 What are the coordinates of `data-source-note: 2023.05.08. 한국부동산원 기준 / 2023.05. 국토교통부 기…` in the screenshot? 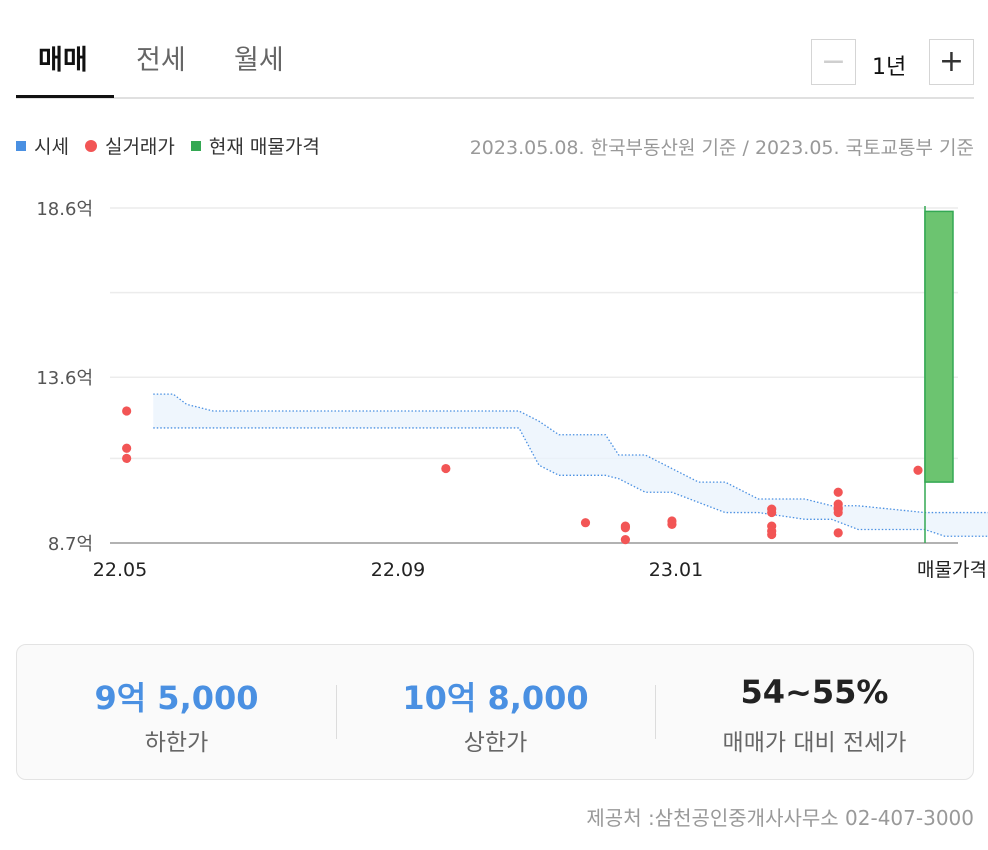 It's located at (721, 148).